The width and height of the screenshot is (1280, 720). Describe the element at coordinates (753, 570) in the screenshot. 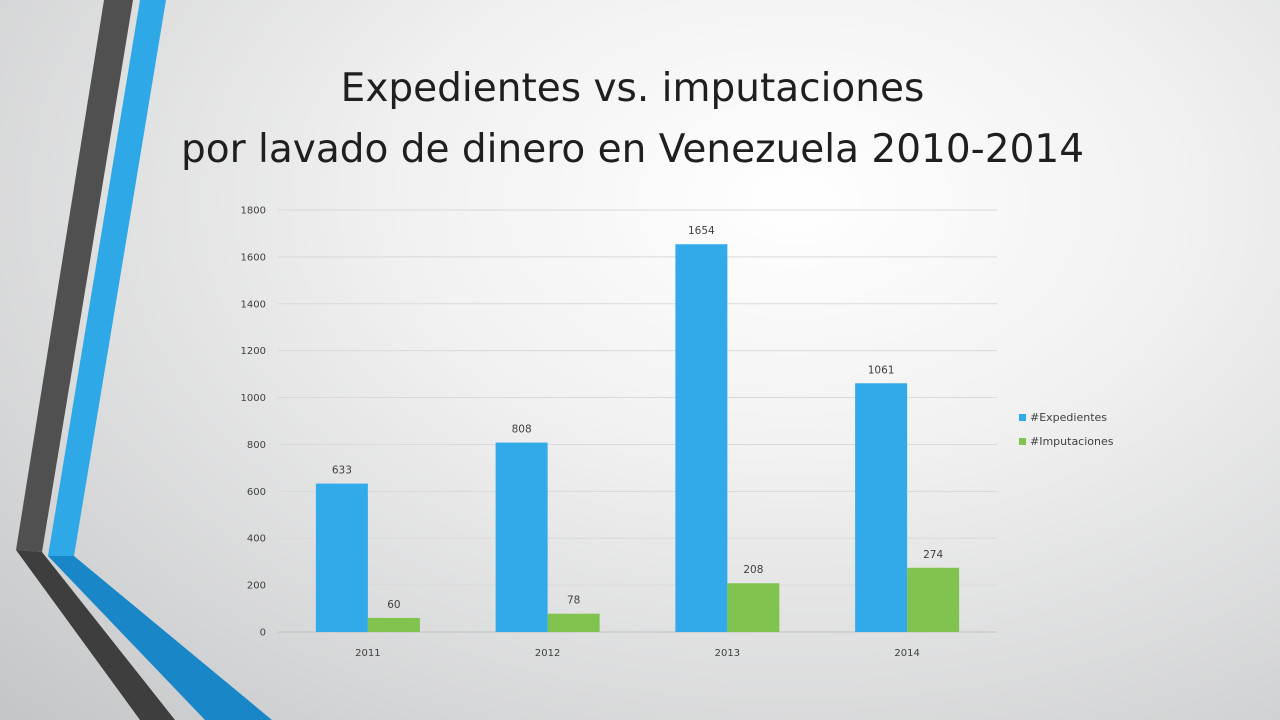

I see `data-label: 208` at that location.